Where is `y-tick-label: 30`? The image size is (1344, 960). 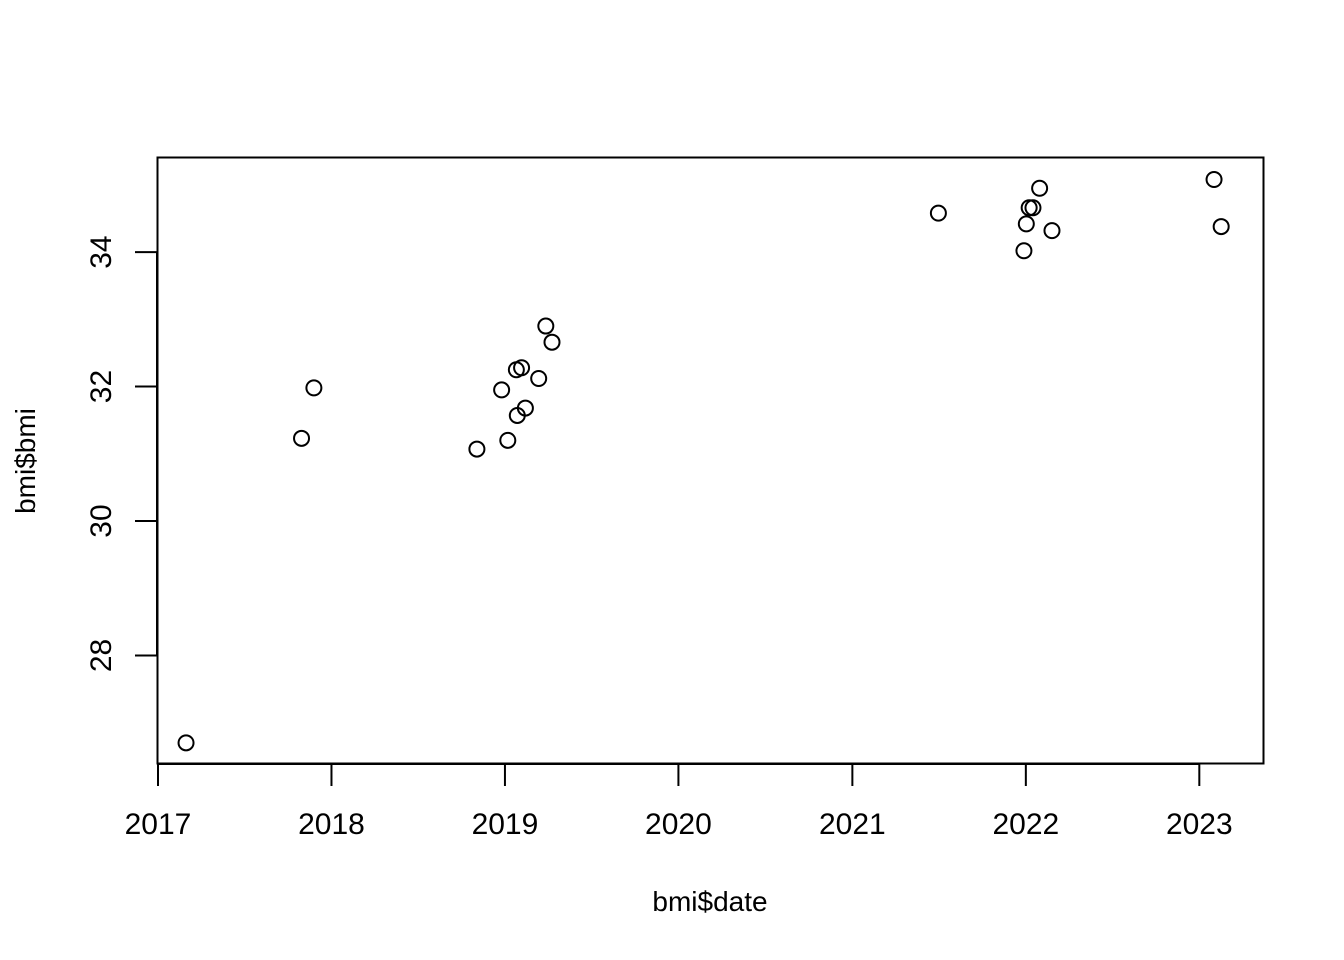
y-tick-label: 30 is located at coordinates (101, 520).